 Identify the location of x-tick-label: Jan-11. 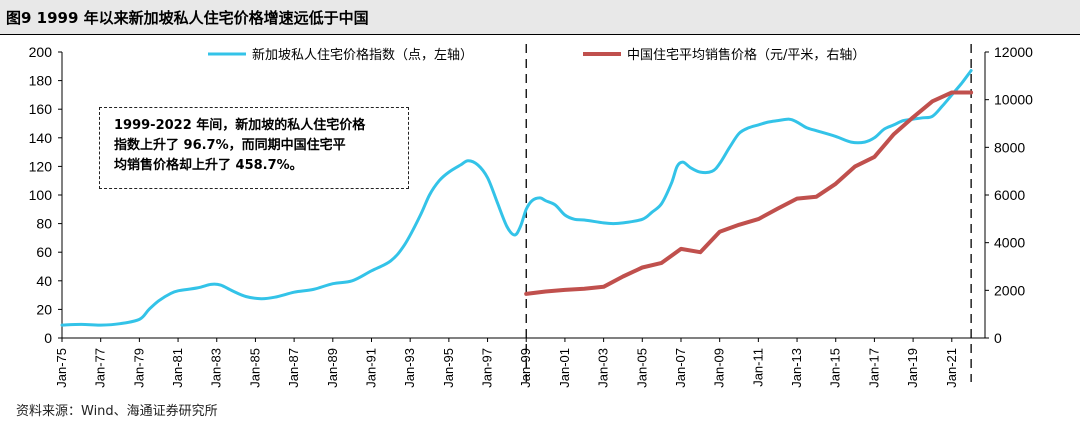
(757, 367).